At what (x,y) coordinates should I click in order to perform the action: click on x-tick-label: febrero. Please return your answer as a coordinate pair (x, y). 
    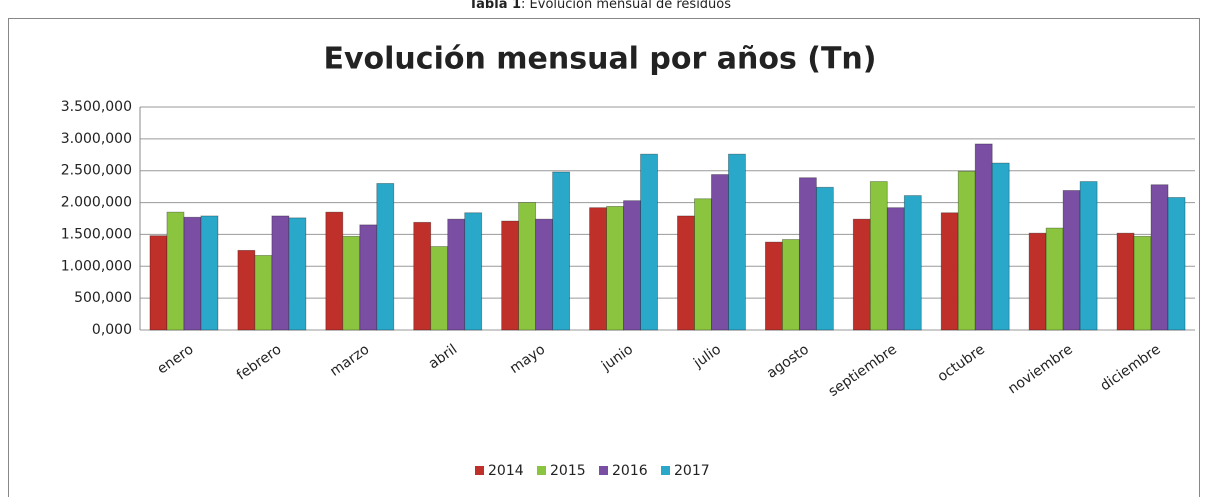
    Looking at the image, I should click on (259, 362).